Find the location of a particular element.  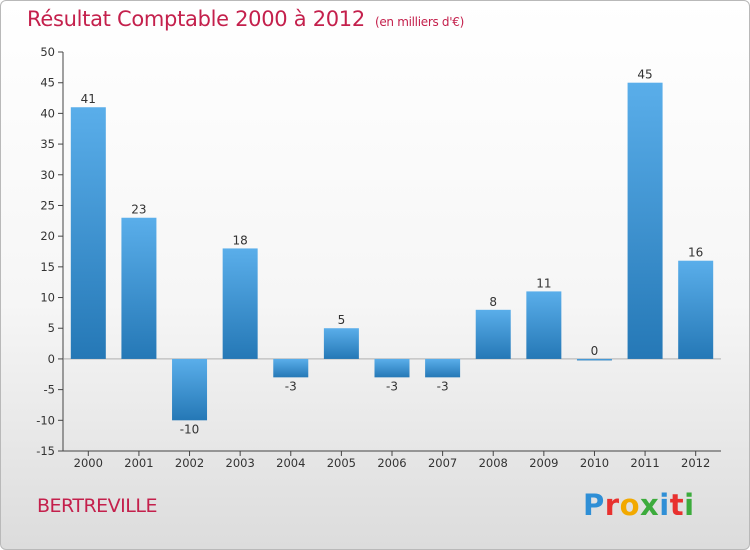

bar-2002 is located at coordinates (190, 389).